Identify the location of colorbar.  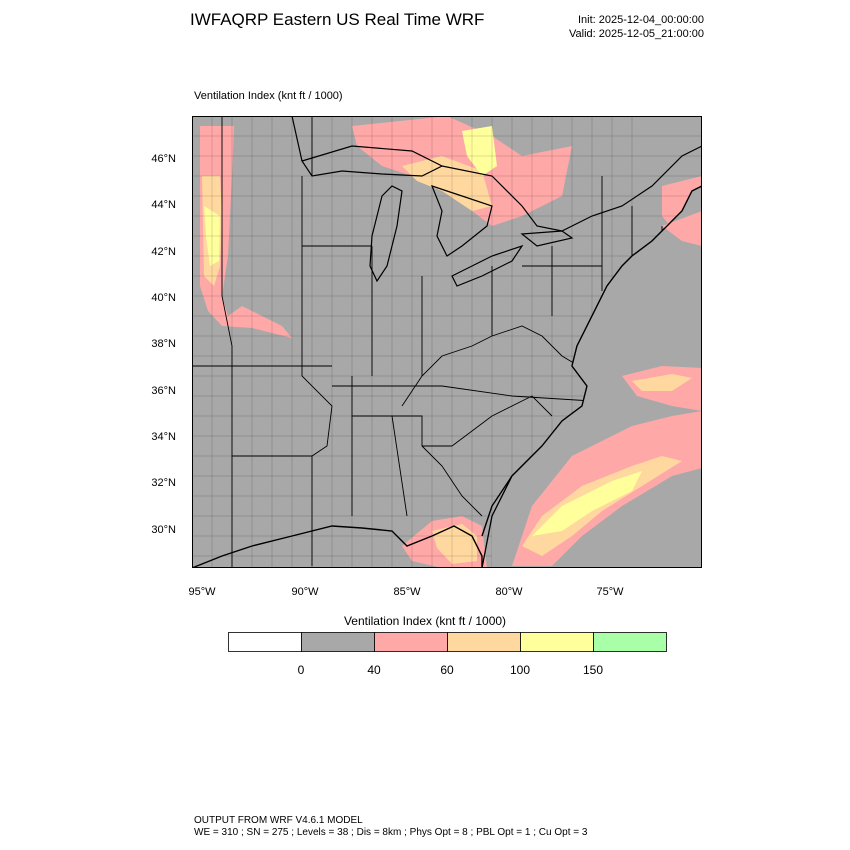
(447, 642).